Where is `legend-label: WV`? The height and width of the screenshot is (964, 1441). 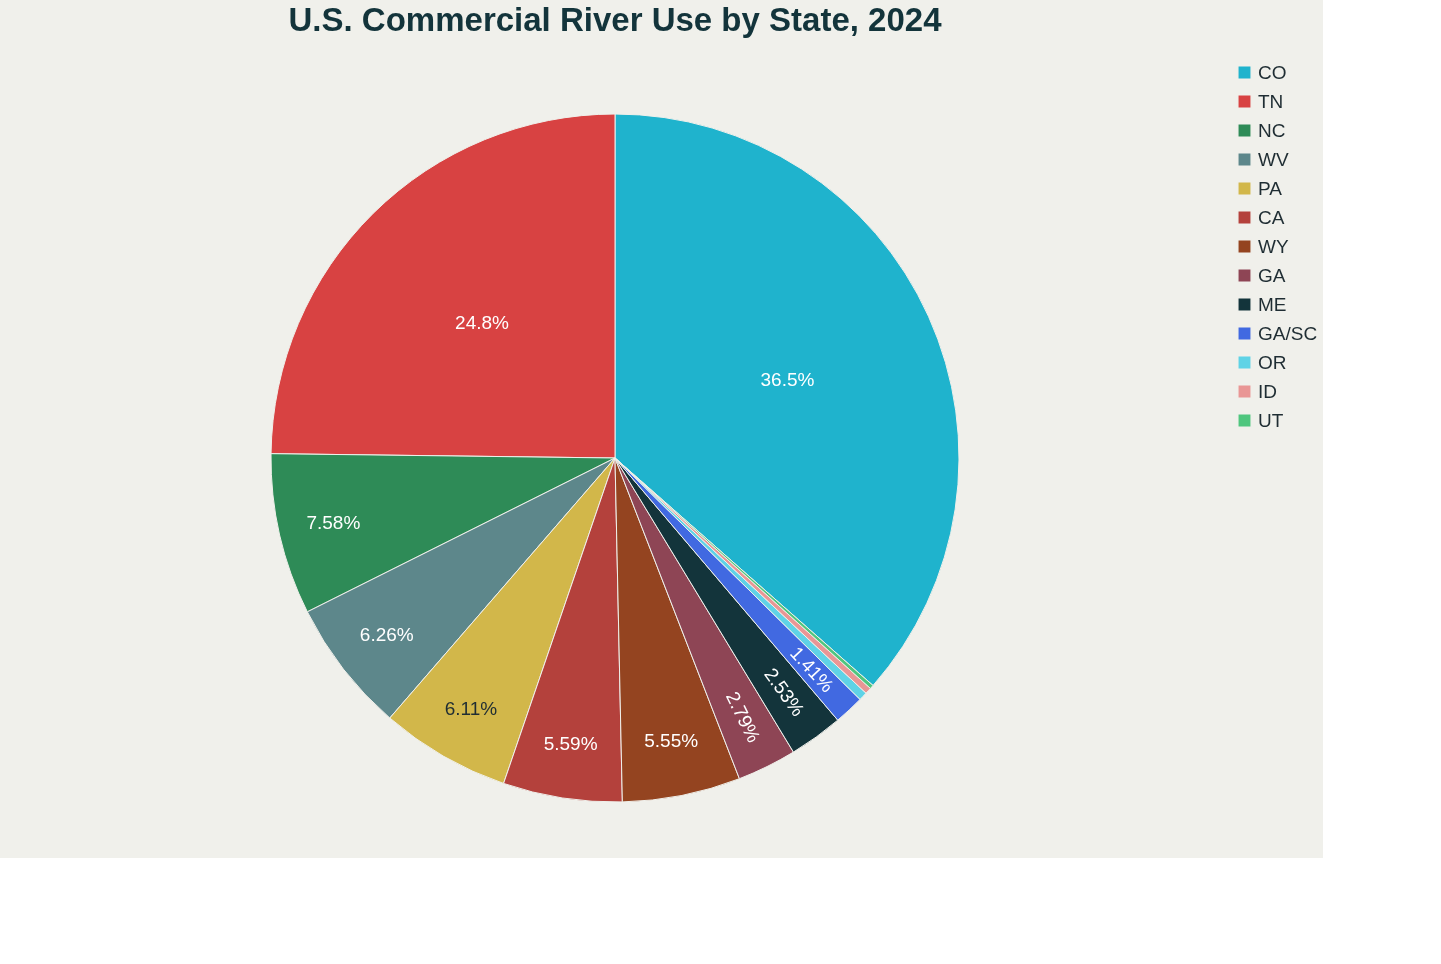 legend-label: WV is located at coordinates (1273, 159).